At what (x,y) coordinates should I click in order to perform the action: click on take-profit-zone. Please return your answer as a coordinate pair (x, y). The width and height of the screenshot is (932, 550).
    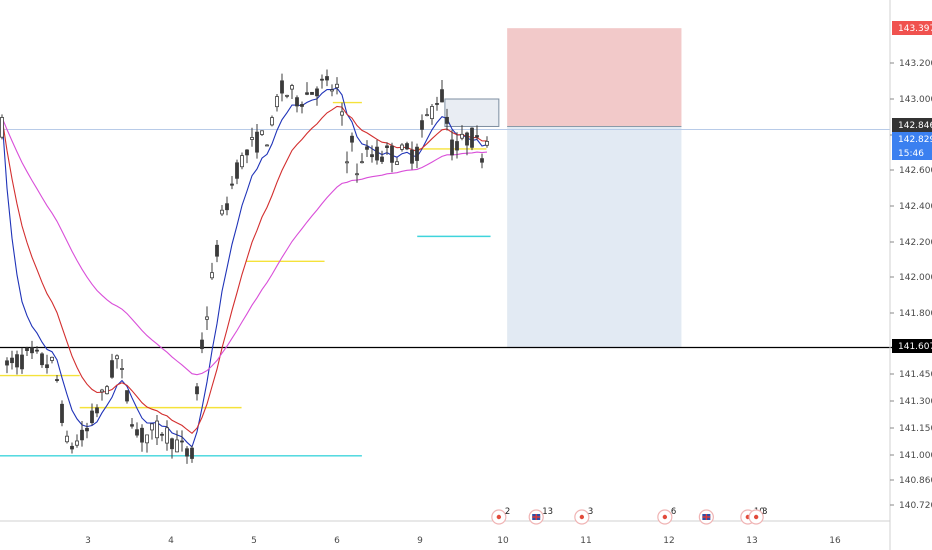
    Looking at the image, I should click on (594, 237).